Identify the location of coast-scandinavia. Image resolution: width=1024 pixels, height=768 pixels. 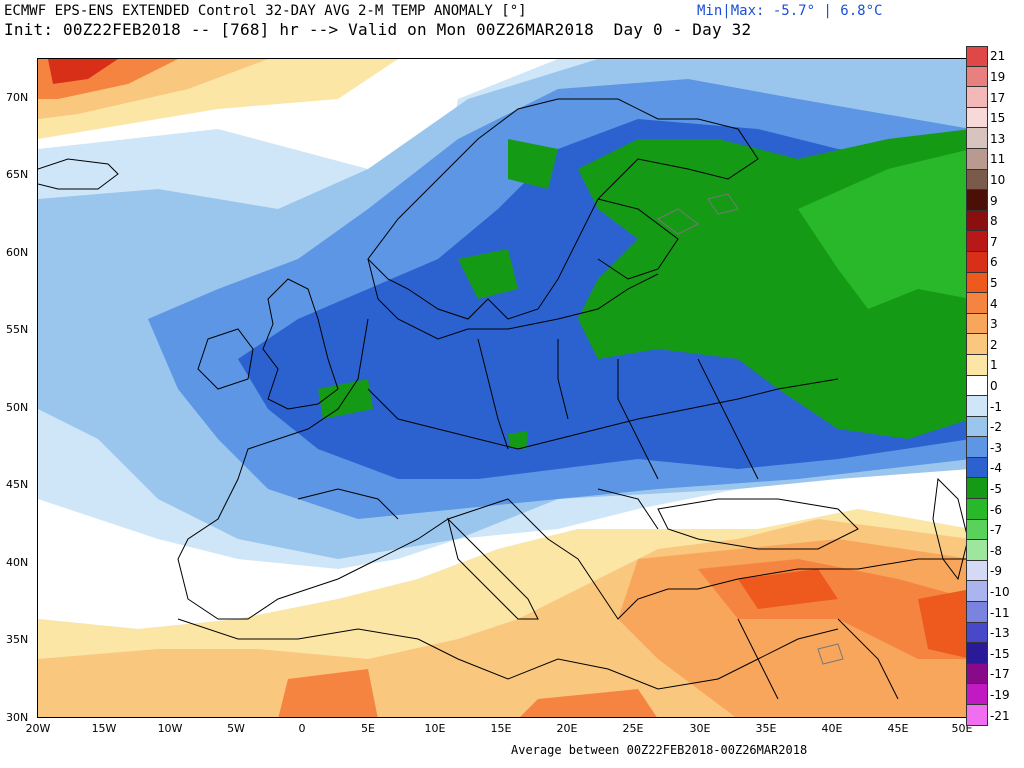
(563, 209).